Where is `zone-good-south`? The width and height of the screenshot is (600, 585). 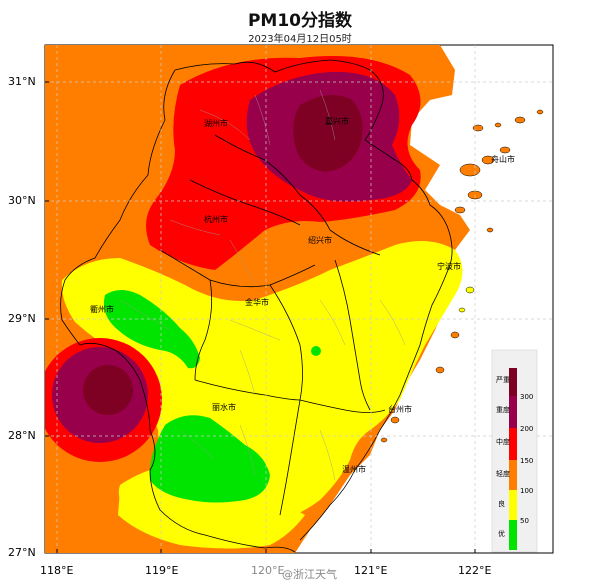
zone-good-south is located at coordinates (211, 519).